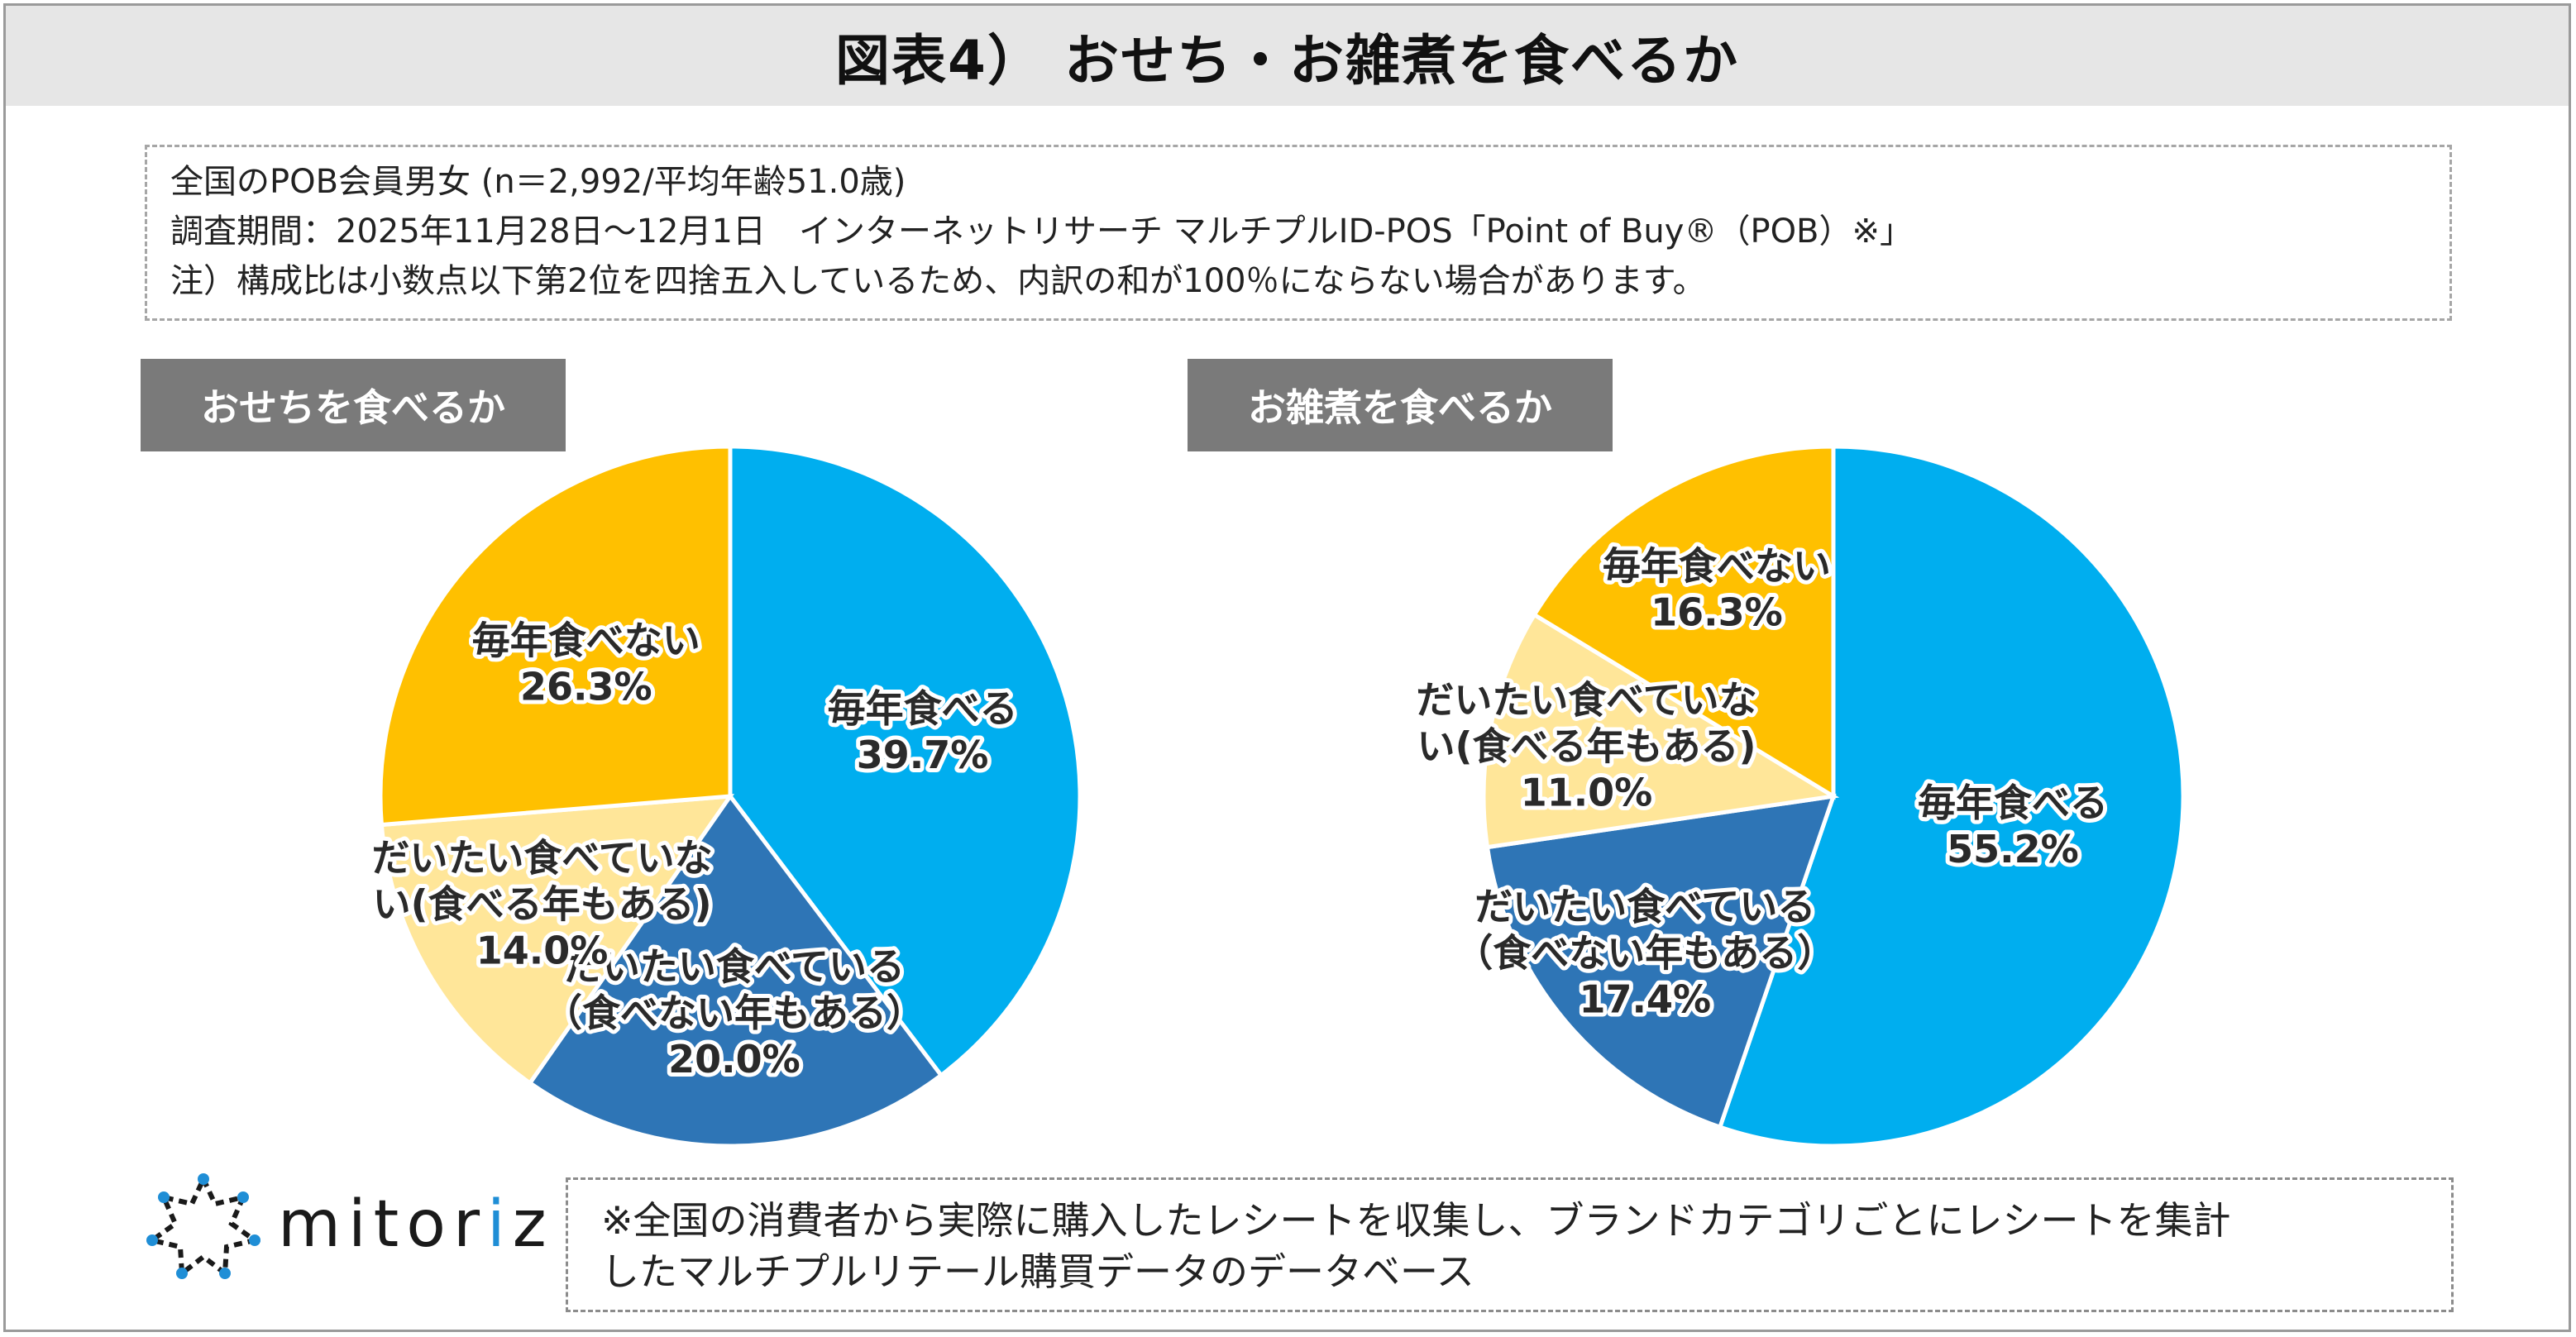 The width and height of the screenshot is (2576, 1337). Describe the element at coordinates (1400, 405) in the screenshot. I see `chart-title-ozoni: お雑煮を食べるか` at that location.